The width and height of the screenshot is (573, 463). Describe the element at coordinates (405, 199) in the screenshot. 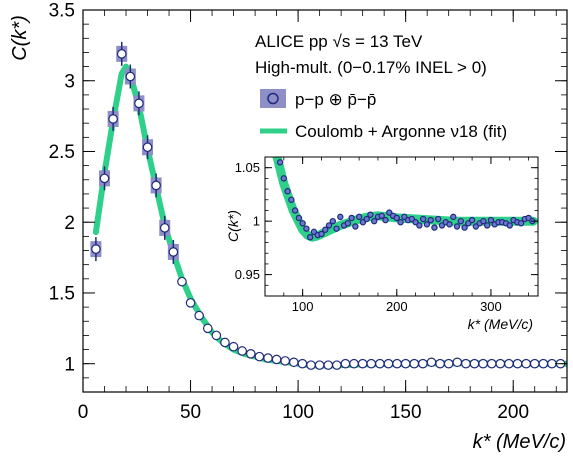

I see `inset-plot-area` at that location.